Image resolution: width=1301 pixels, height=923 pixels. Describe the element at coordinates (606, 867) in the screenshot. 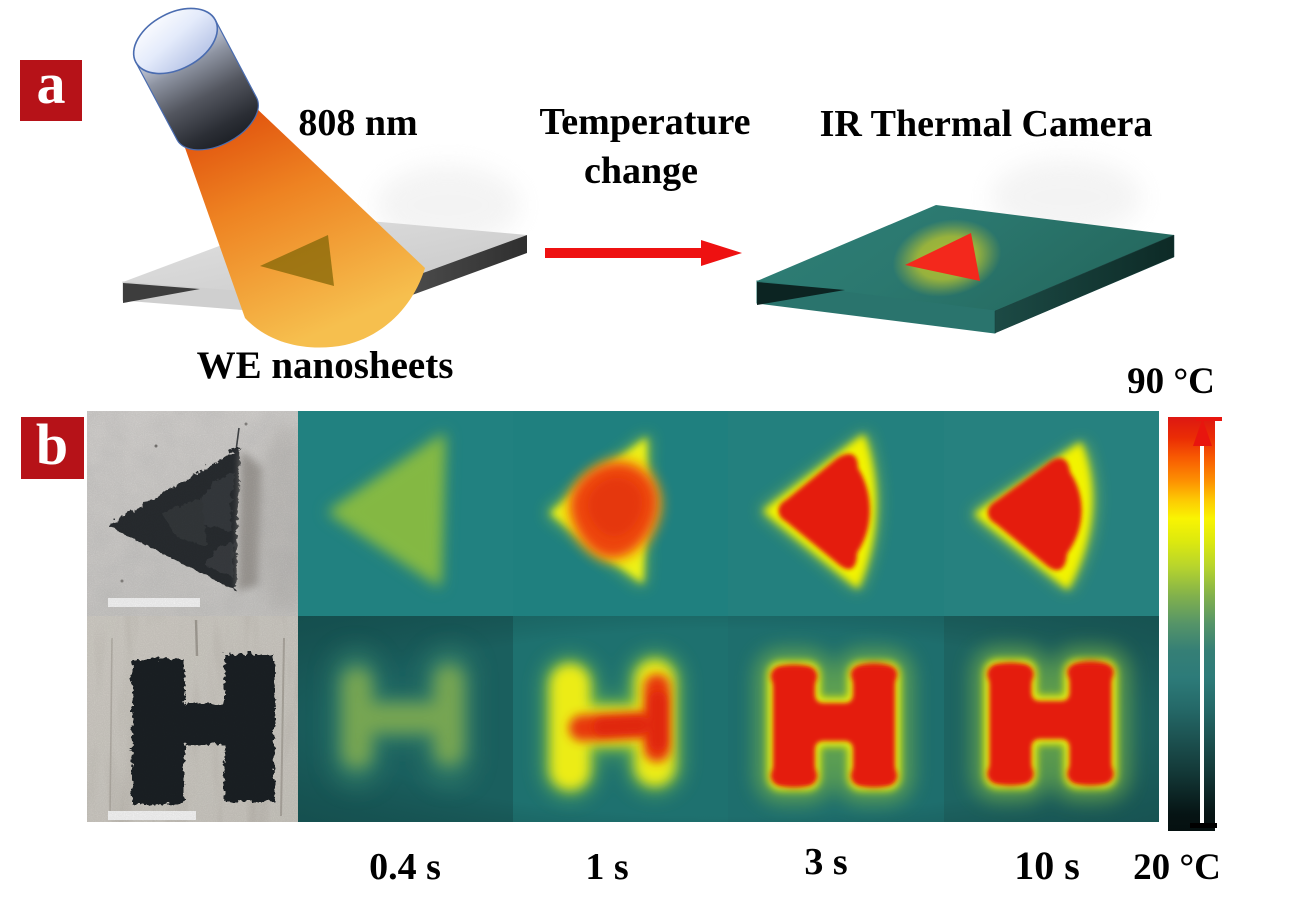

I see `svg-text: 1 s` at that location.